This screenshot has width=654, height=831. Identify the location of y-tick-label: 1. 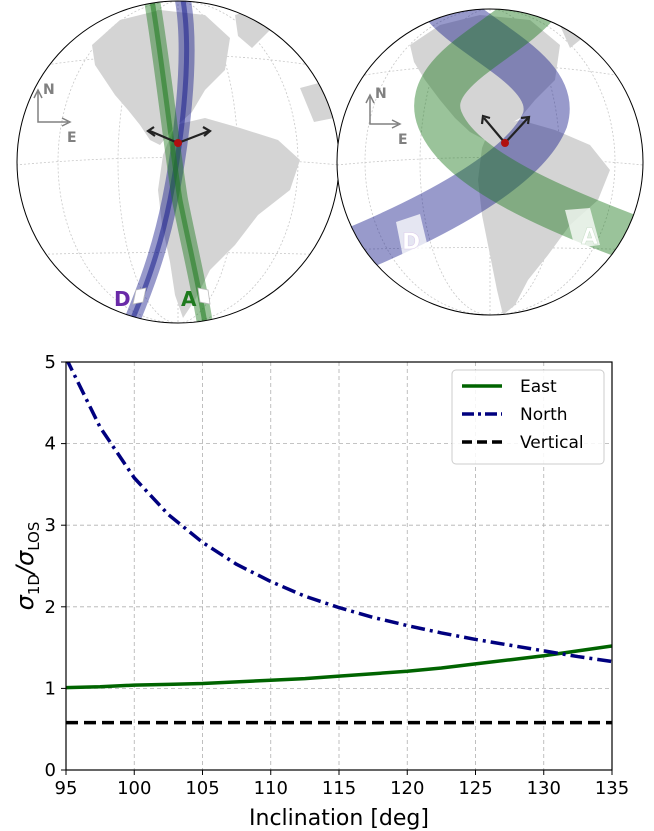
(50, 688).